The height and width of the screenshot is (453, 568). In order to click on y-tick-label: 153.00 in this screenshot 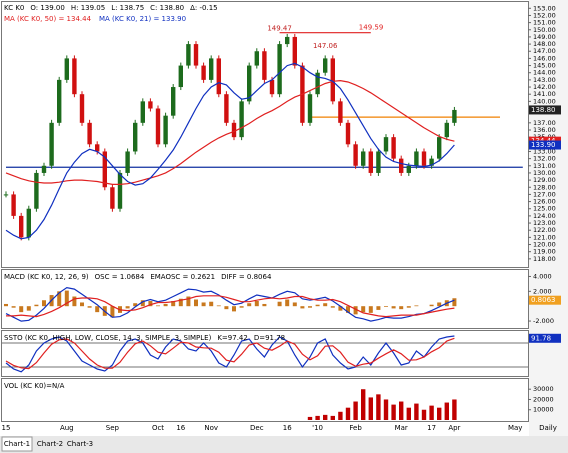, I will do `click(544, 8)`.